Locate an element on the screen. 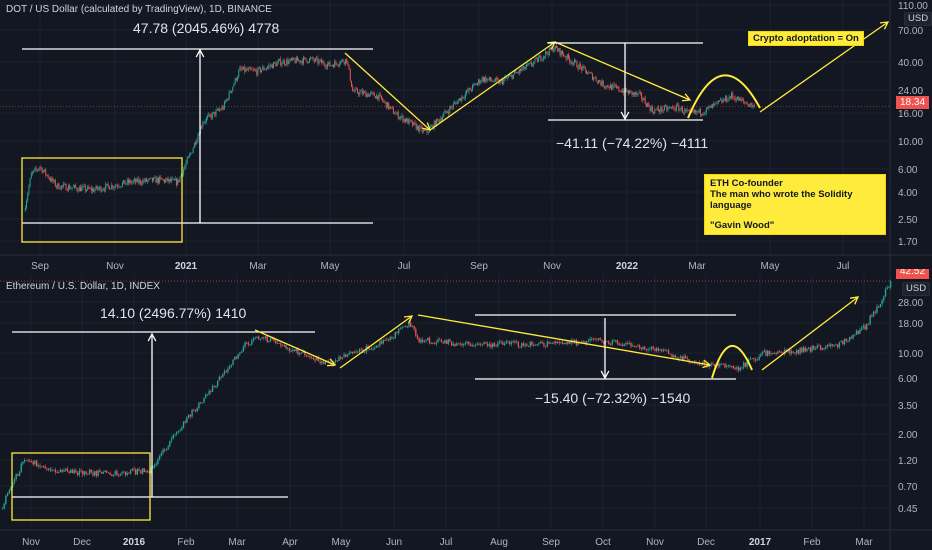  dot-currency-badge: USD is located at coordinates (918, 19).